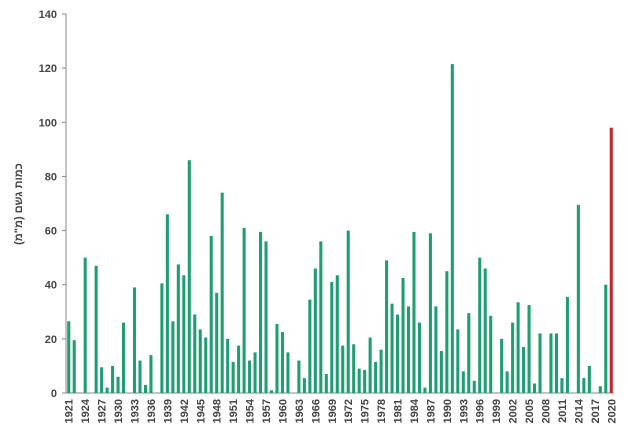 This screenshot has height=442, width=628. What do you see at coordinates (579, 410) in the screenshot?
I see `x-tick-label: 2014` at bounding box center [579, 410].